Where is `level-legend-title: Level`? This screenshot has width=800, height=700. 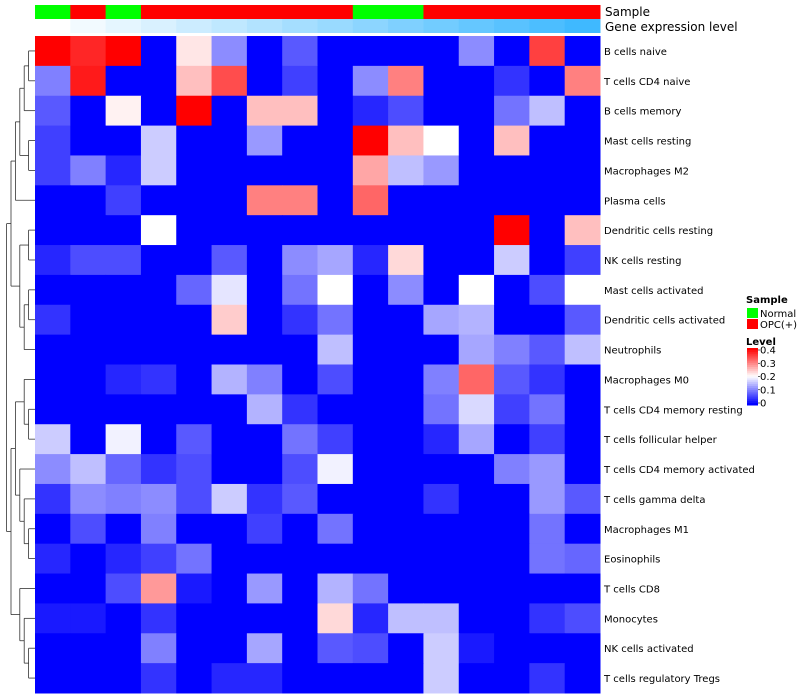
level-legend-title: Level is located at coordinates (761, 342).